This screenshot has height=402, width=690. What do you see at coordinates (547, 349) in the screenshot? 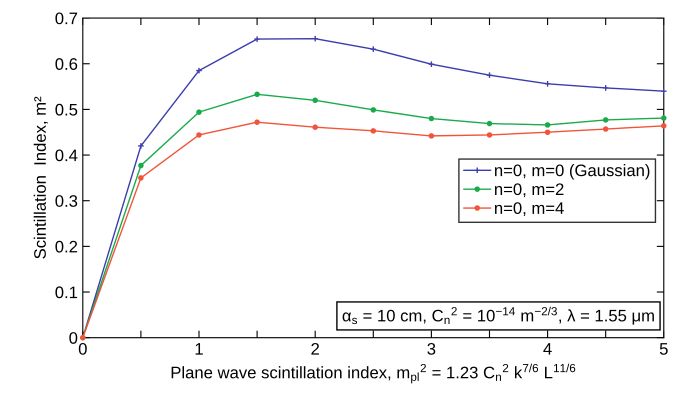
I see `x-tick-label: 4` at bounding box center [547, 349].